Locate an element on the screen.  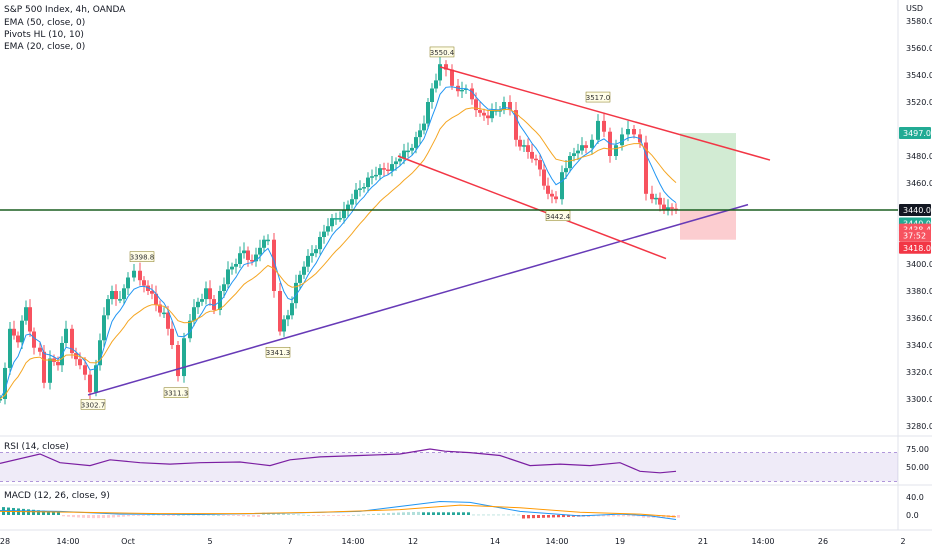
price-tick-label: 3560.0 is located at coordinates (919, 48).